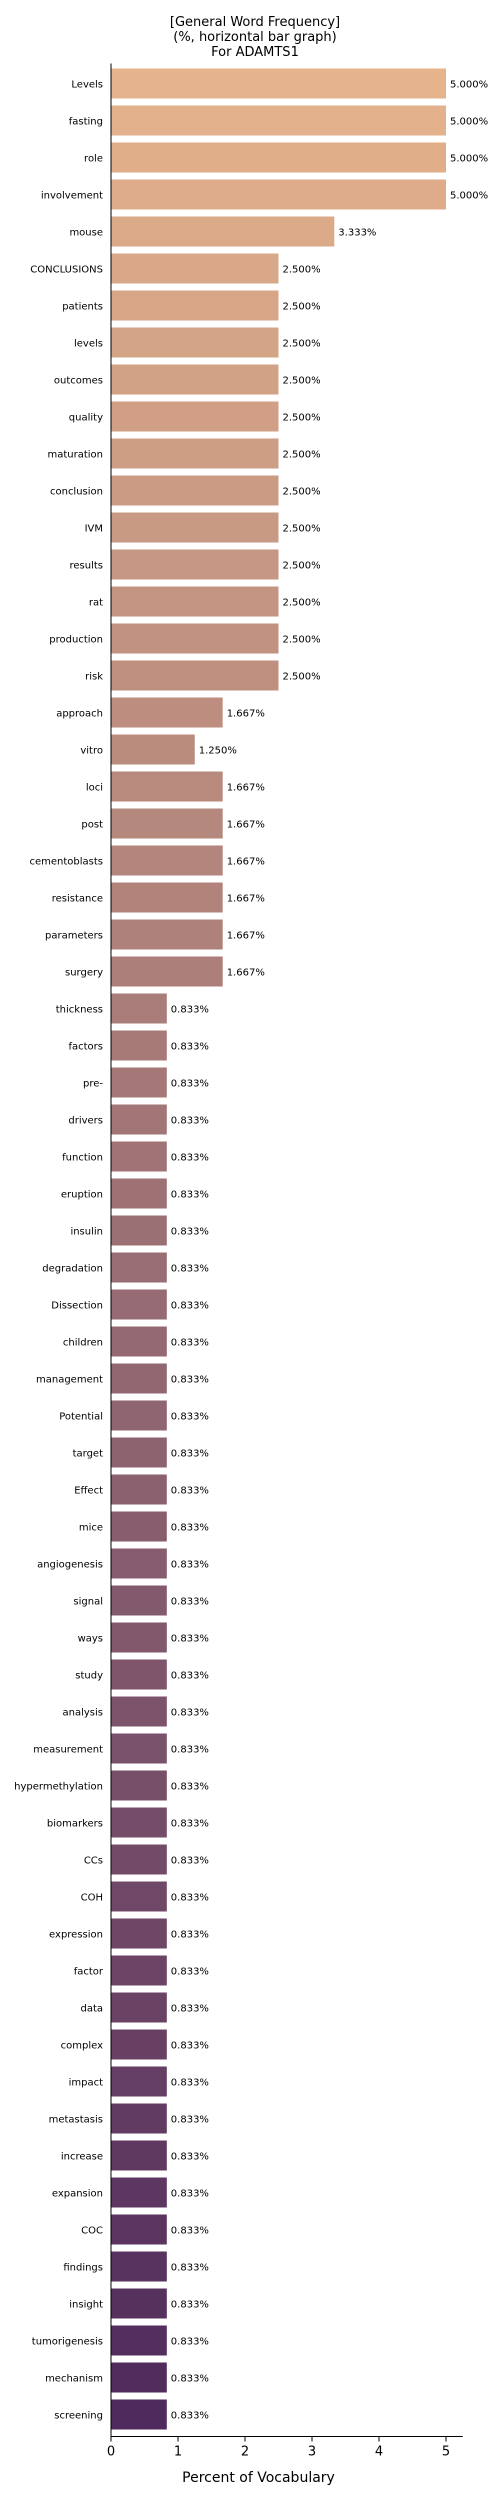 The height and width of the screenshot is (2500, 500). What do you see at coordinates (74, 2379) in the screenshot?
I see `y-tick-label: mechanism` at bounding box center [74, 2379].